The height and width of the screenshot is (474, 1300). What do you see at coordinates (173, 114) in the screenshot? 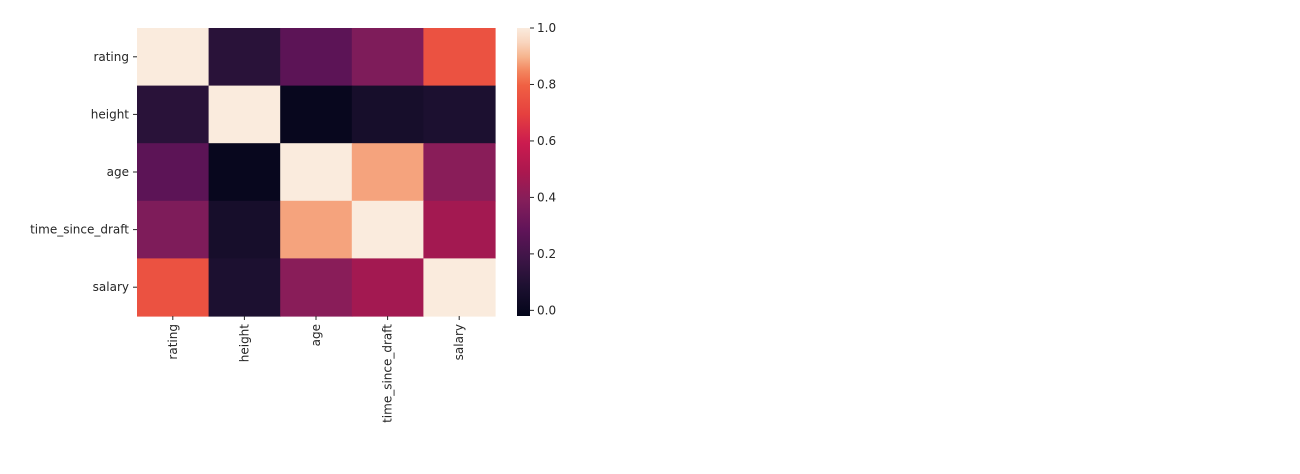
I see `heatmap-cell-height-rating` at bounding box center [173, 114].